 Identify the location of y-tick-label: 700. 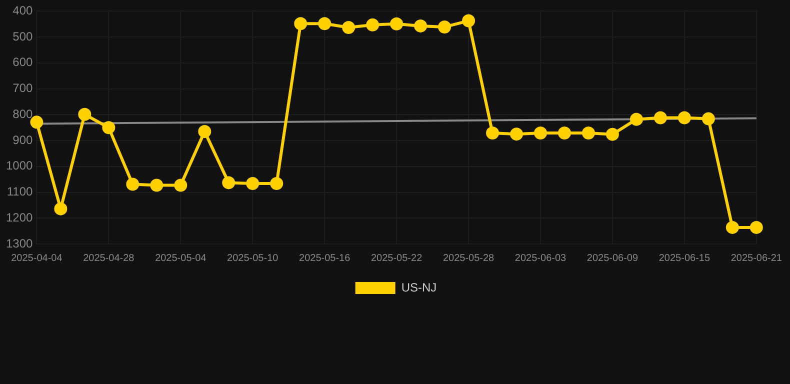
(23, 88).